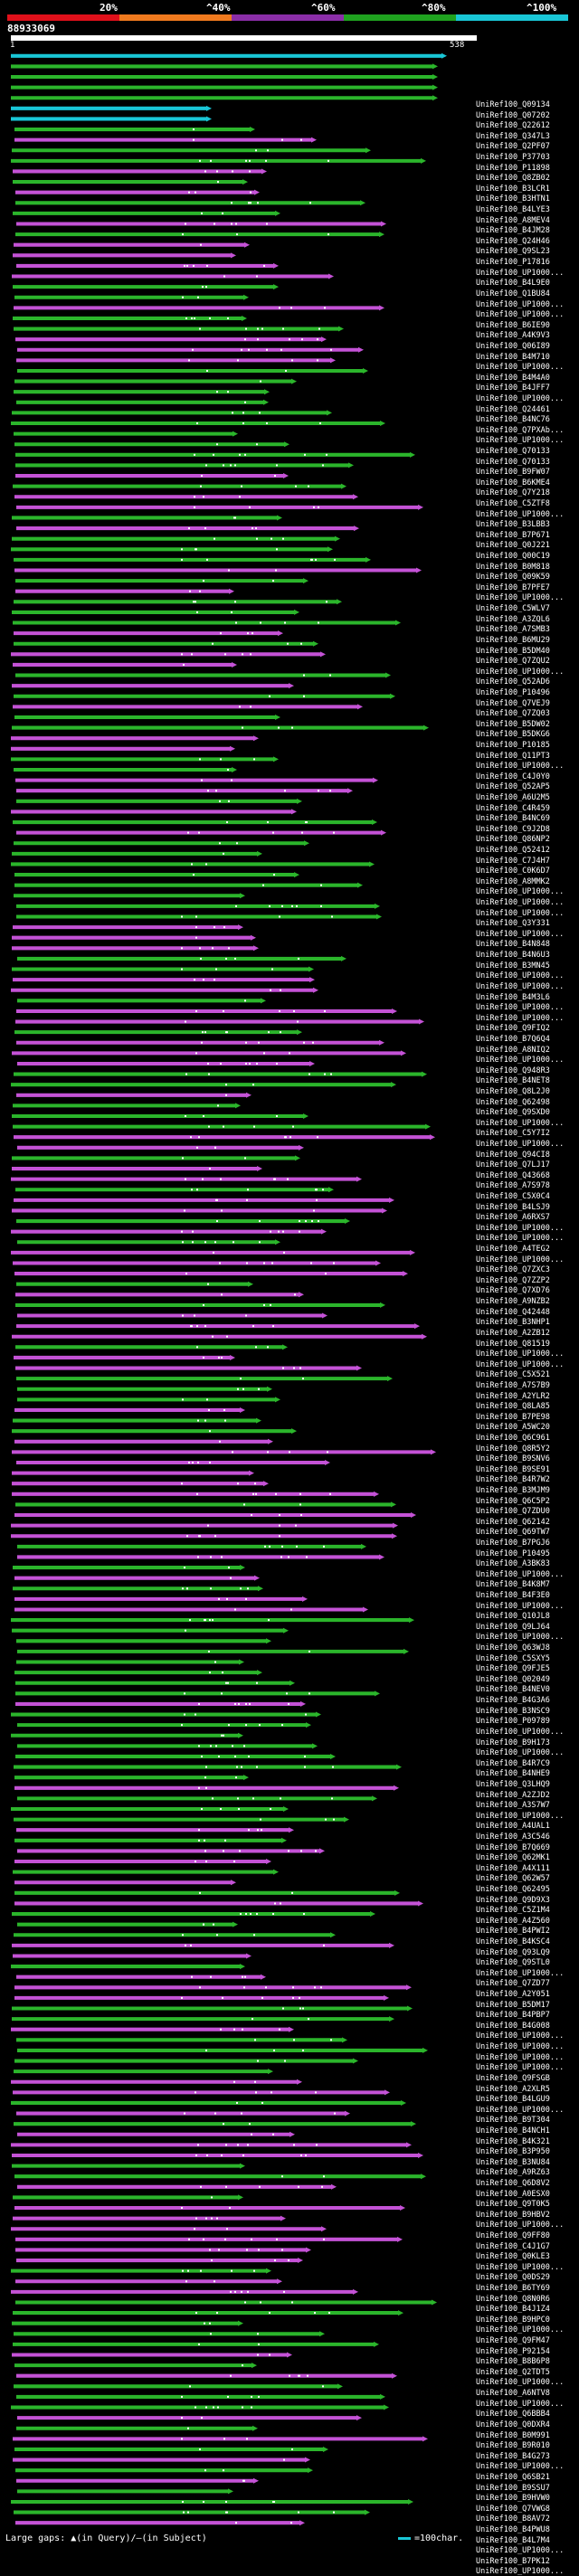  I want to click on subject-id: UniRef100_Q7ZQ03, so click(513, 714).